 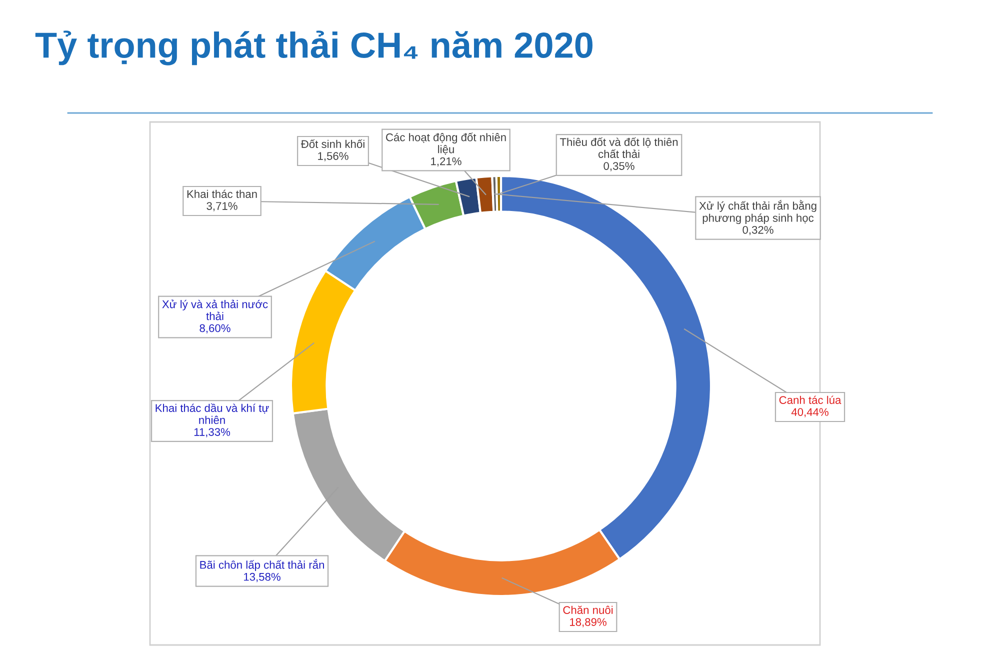 I want to click on data-label: 13,58%, so click(x=262, y=577).